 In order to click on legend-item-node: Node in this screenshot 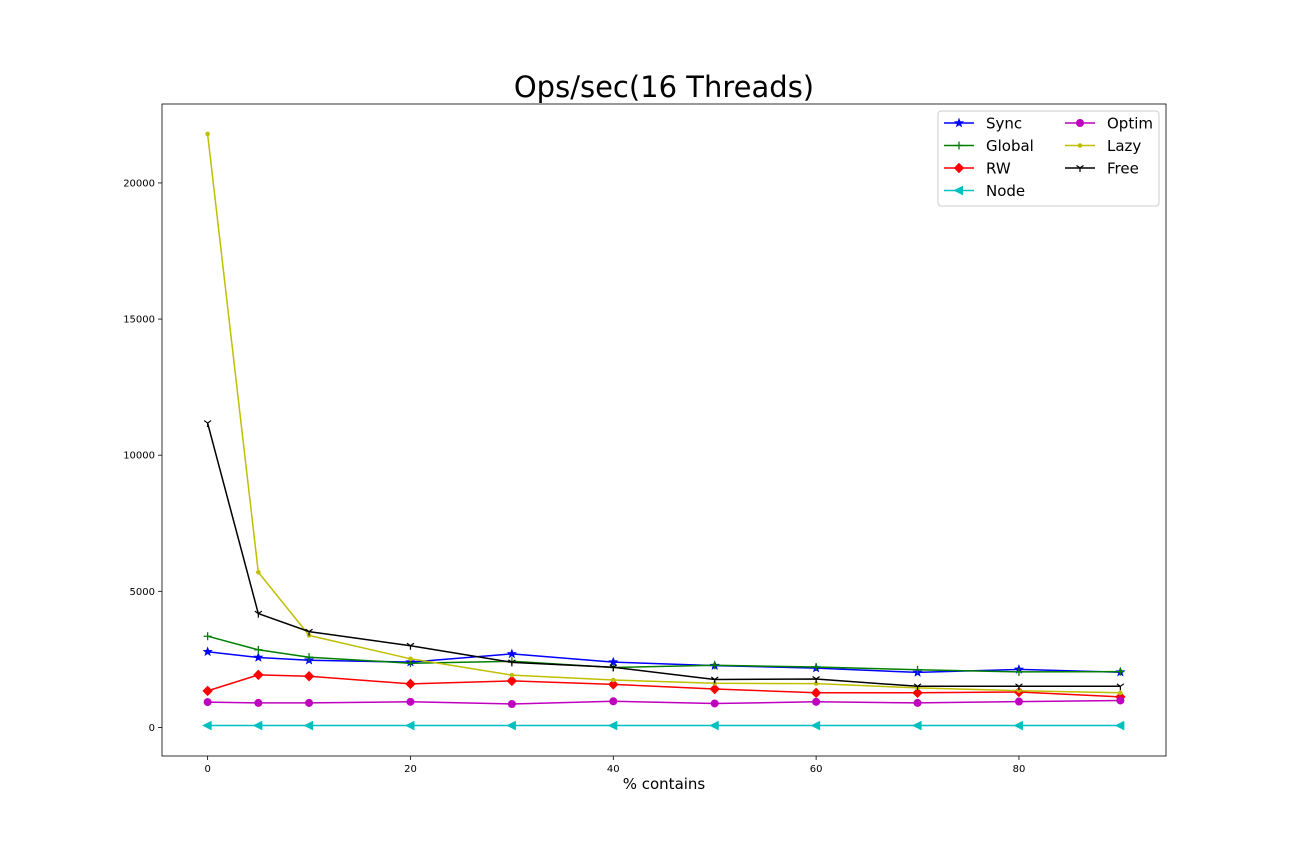, I will do `click(984, 191)`.